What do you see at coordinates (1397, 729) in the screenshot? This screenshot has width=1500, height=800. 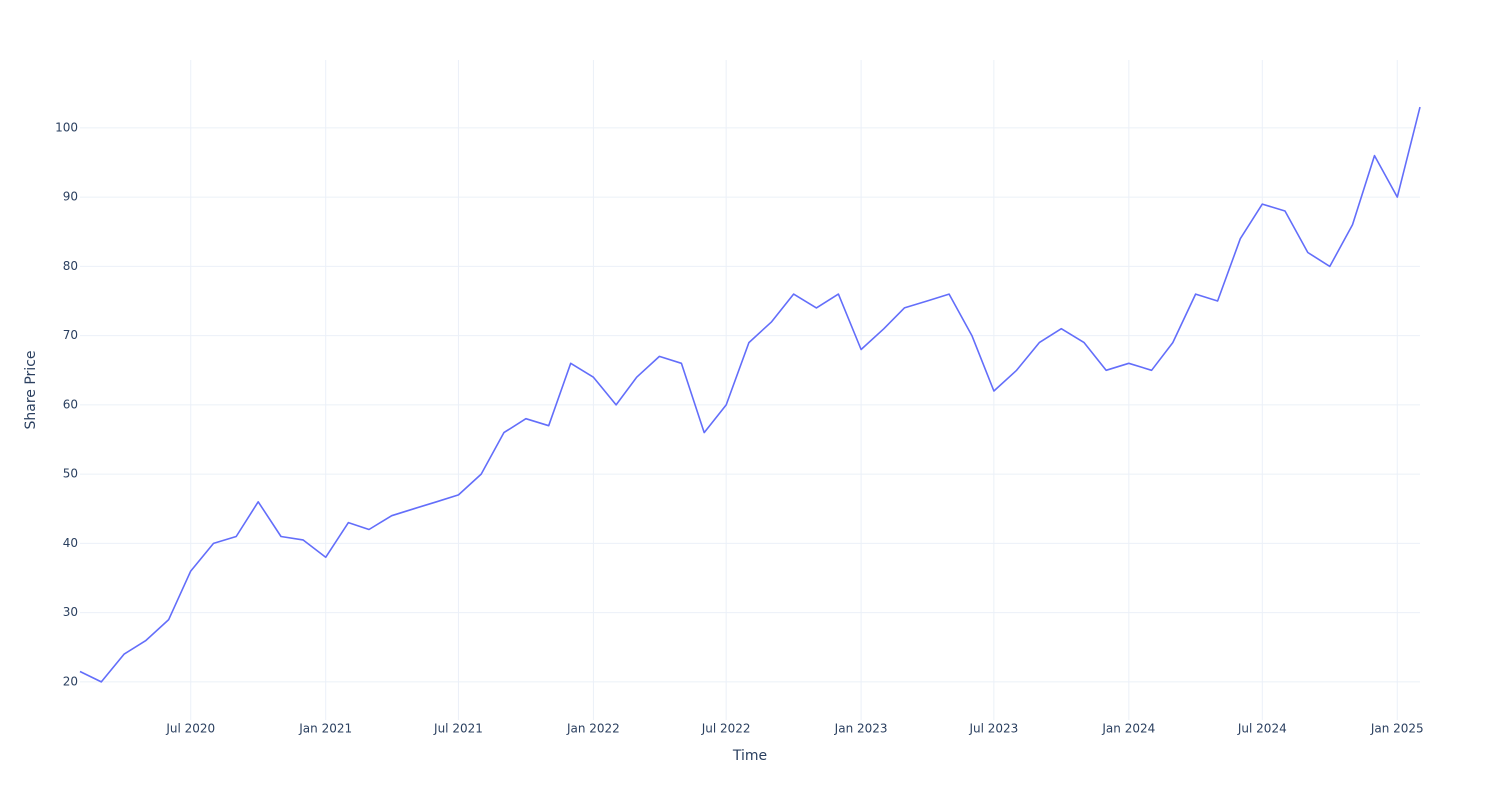 I see `x-tick-label: Jan 2025` at bounding box center [1397, 729].